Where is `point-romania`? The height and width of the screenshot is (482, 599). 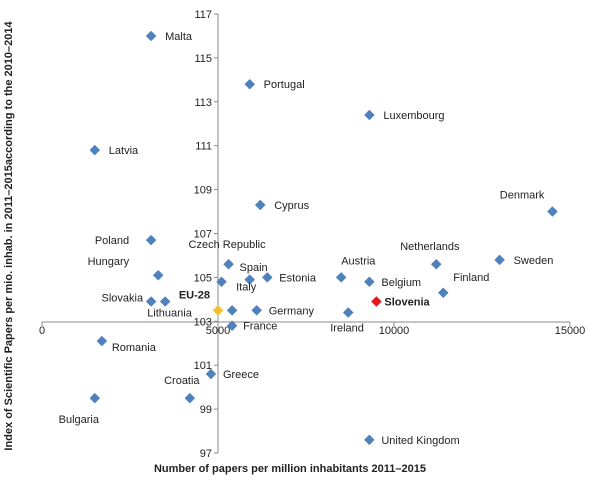 point-romania is located at coordinates (102, 341).